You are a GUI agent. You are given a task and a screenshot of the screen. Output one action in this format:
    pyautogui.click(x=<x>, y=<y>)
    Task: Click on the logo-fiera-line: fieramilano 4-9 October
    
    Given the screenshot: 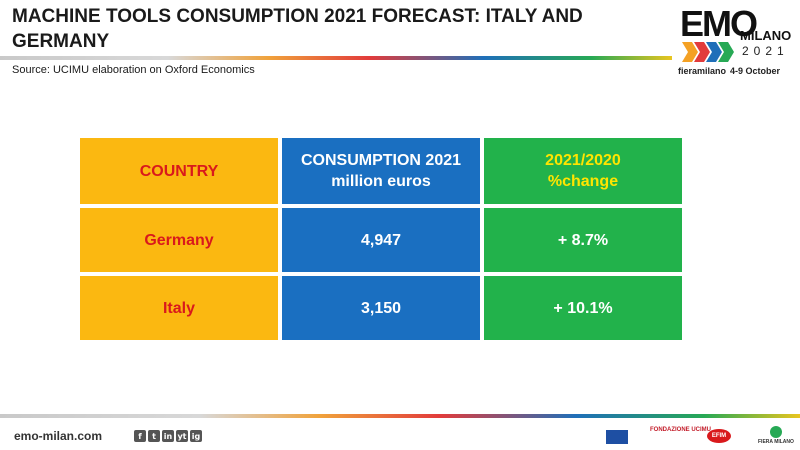 What is the action you would take?
    pyautogui.click(x=729, y=71)
    